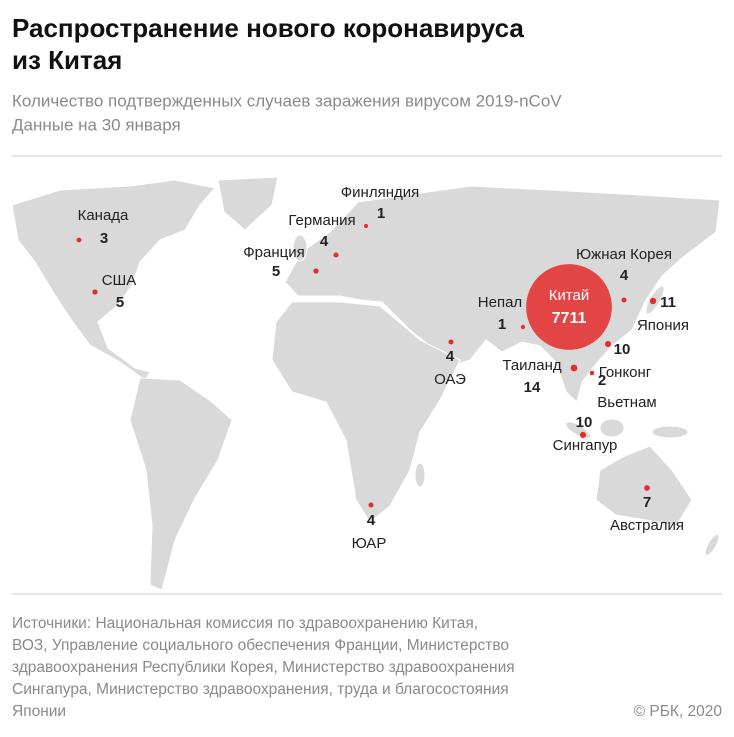 The height and width of the screenshot is (737, 734). I want to click on borneo, so click(612, 428).